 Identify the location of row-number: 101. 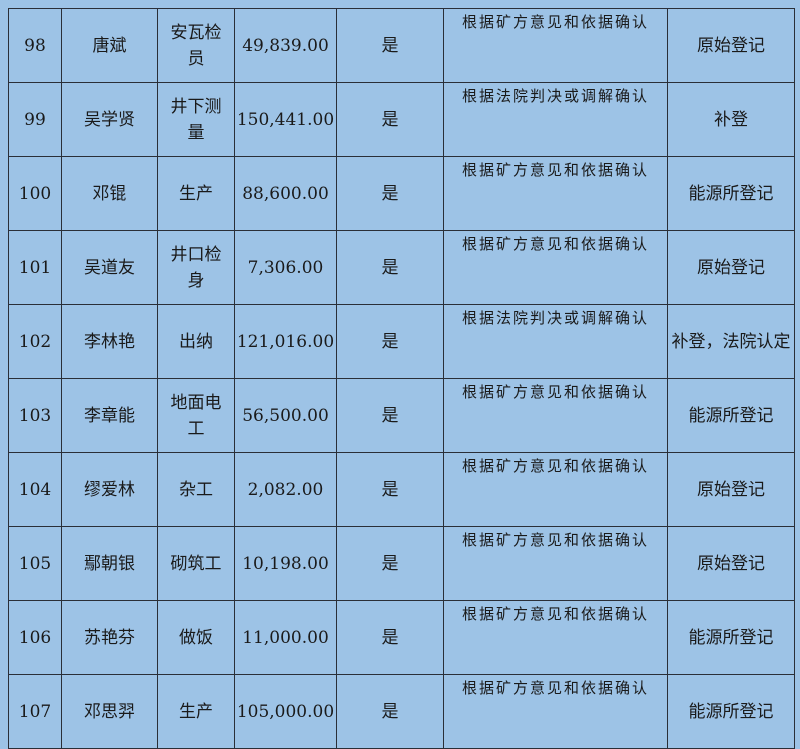
(35, 267).